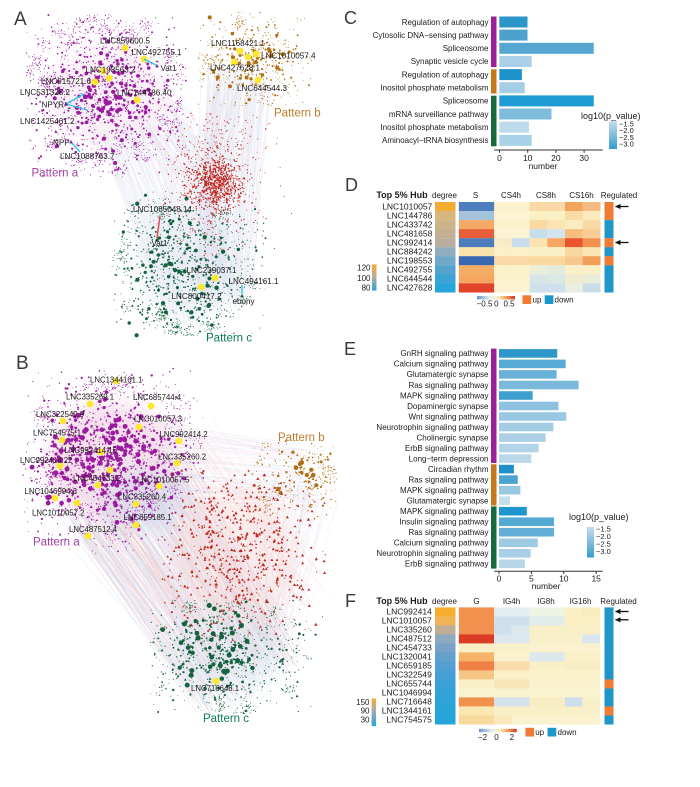  I want to click on svg-text: 100, so click(364, 278).